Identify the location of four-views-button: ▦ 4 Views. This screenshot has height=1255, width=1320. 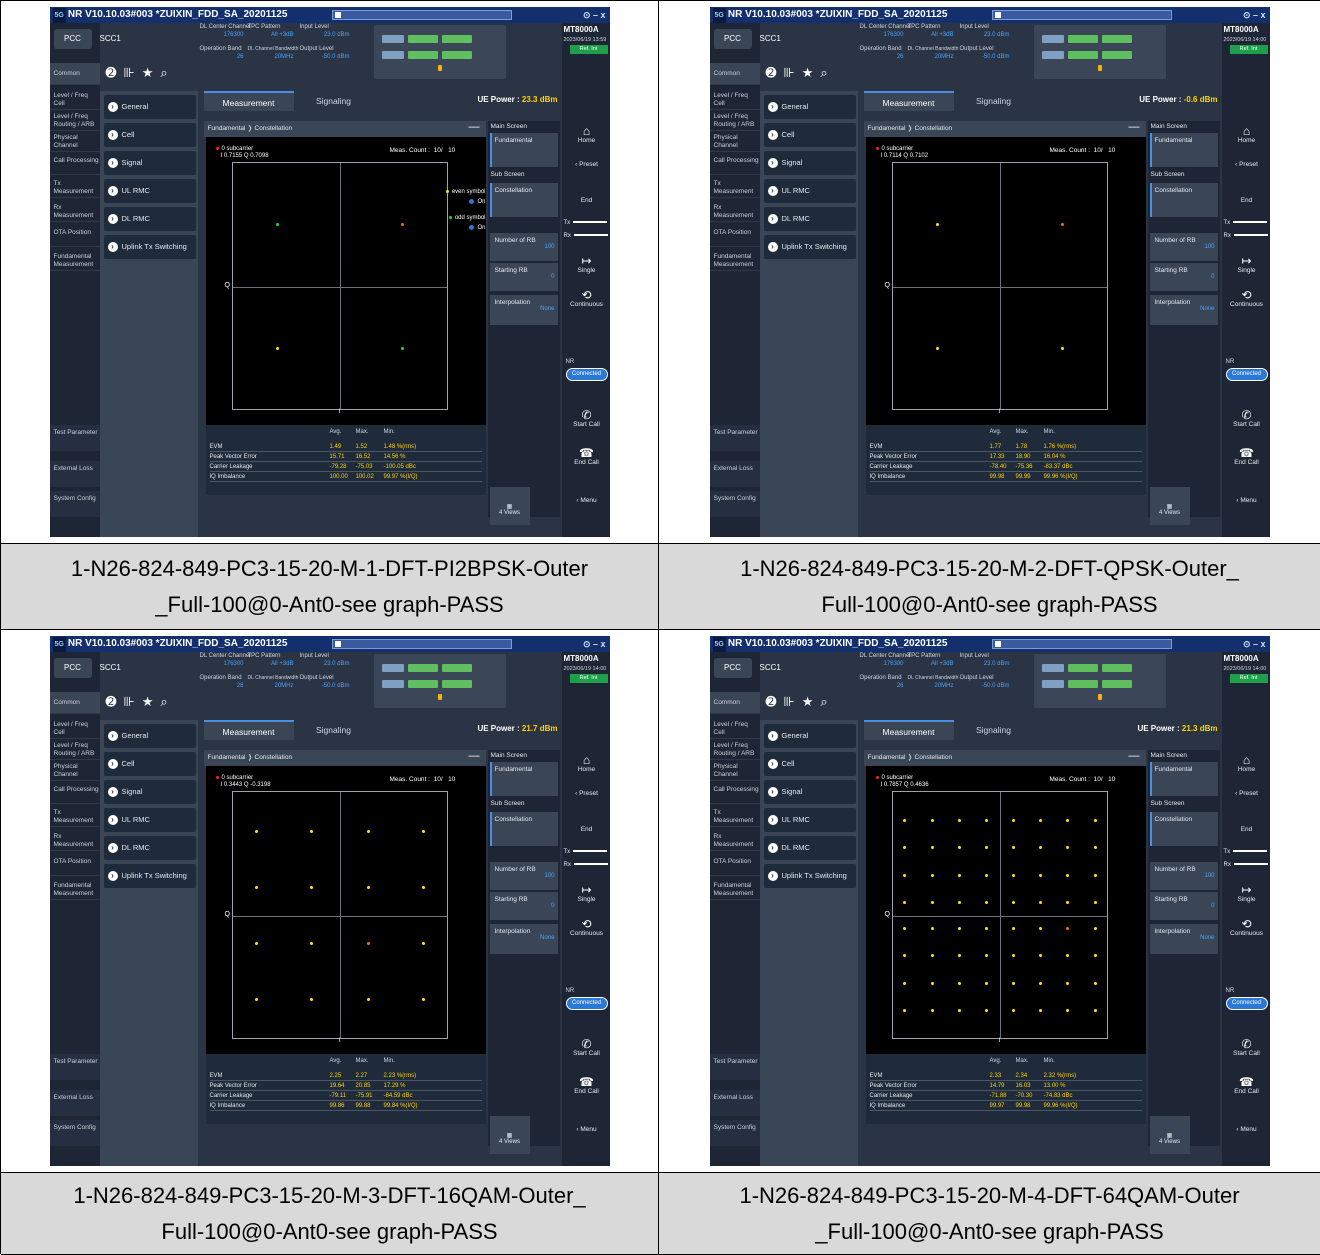
(509, 1135).